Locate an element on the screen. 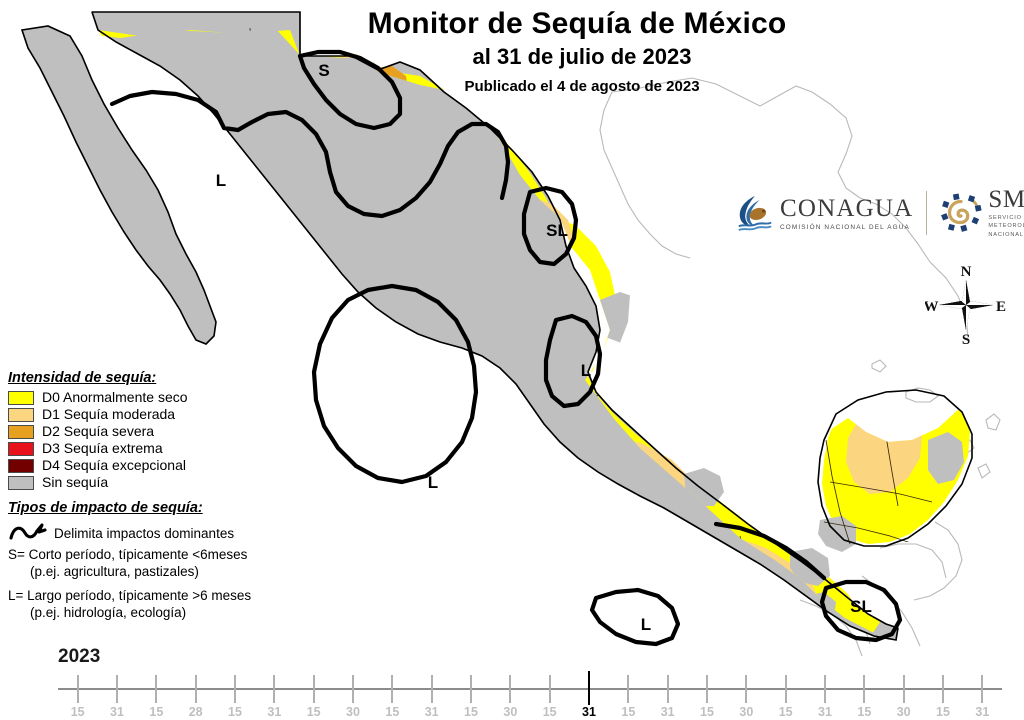  smn-tagline-line2: METEOROLÓGICO is located at coordinates (1006, 226).